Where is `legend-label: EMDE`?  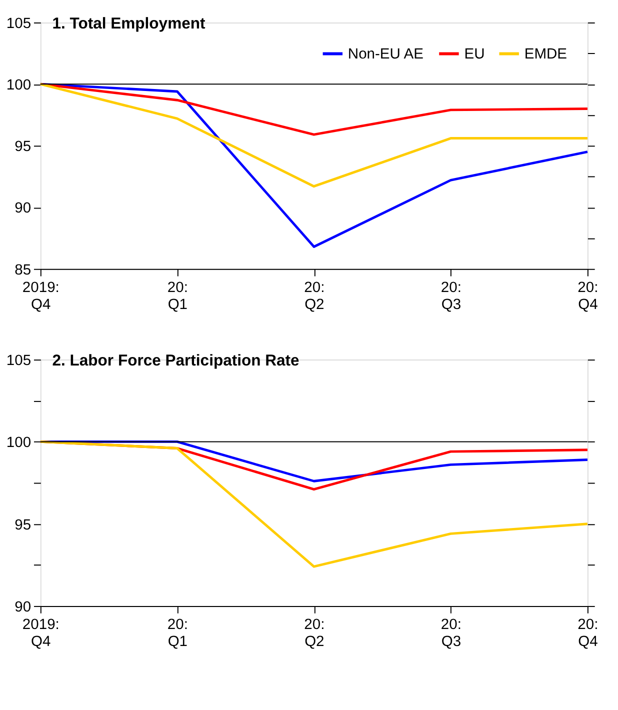
legend-label: EMDE is located at coordinates (546, 54).